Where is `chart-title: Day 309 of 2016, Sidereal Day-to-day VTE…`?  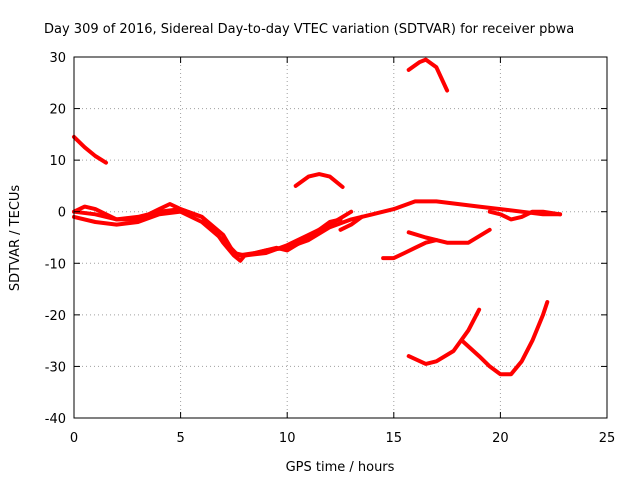
chart-title: Day 309 of 2016, Sidereal Day-to-day VTE… is located at coordinates (309, 29).